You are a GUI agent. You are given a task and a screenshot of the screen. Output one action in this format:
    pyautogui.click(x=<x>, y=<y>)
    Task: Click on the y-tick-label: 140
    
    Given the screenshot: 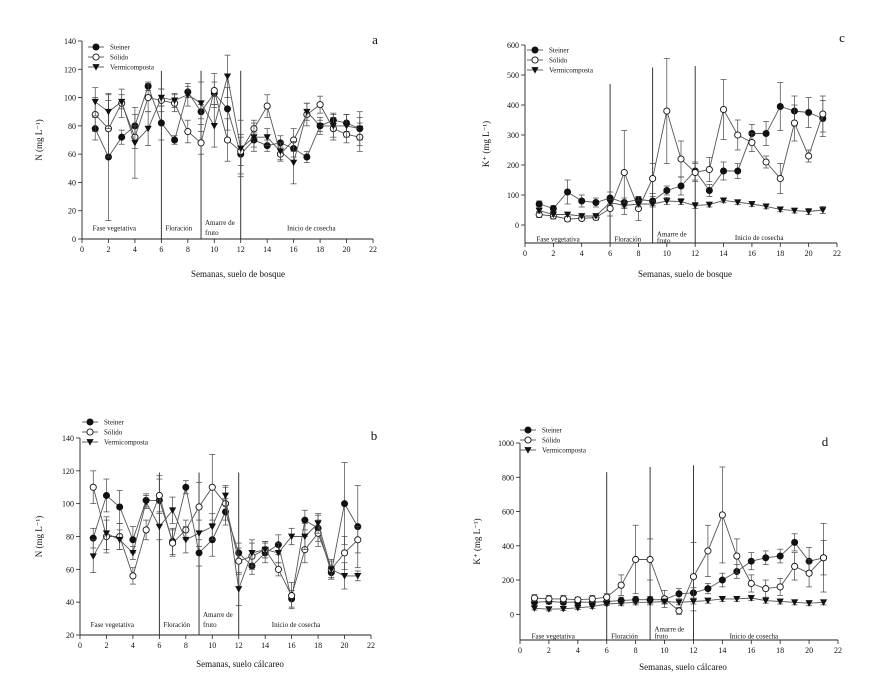 What is the action you would take?
    pyautogui.click(x=68, y=438)
    